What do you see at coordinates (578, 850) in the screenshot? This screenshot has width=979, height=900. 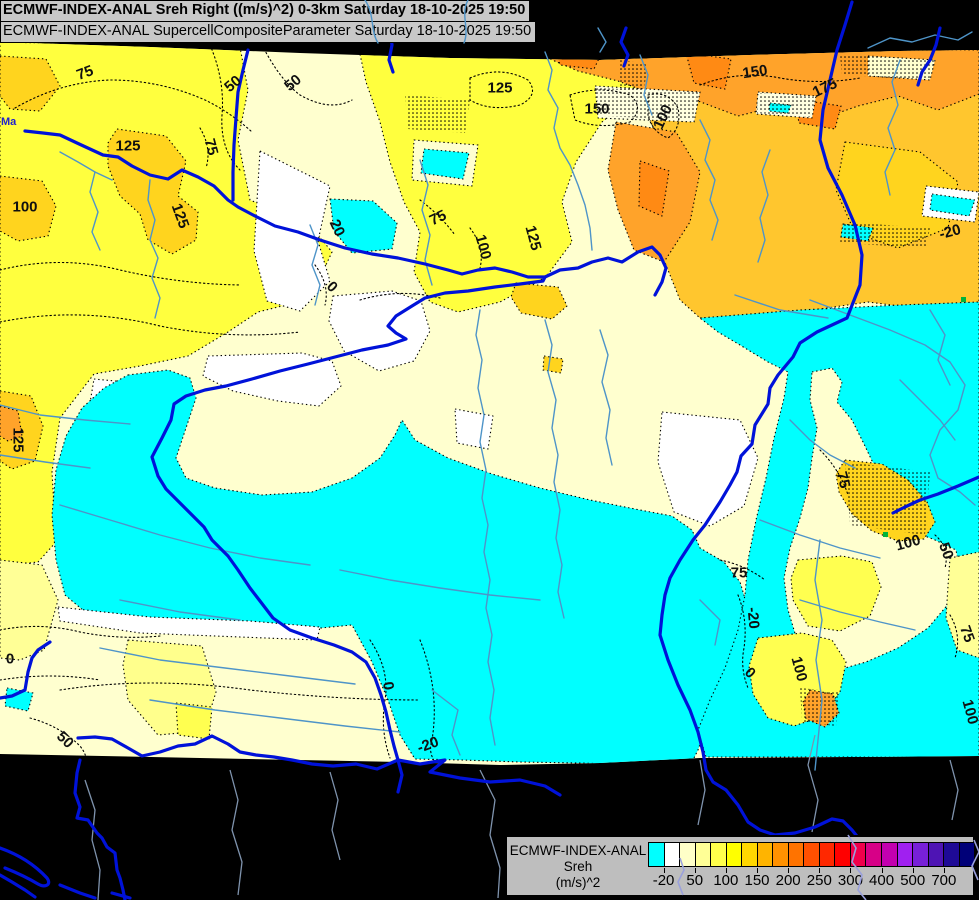 I see `legend-title: ECMWF-INDEX-ANAL` at bounding box center [578, 850].